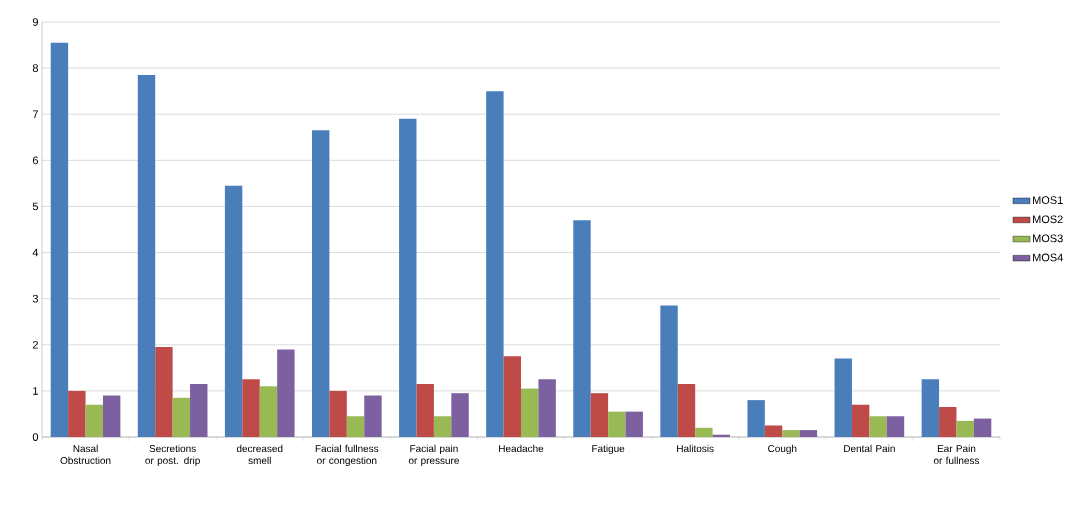 The height and width of the screenshot is (512, 1081). Describe the element at coordinates (1048, 219) in the screenshot. I see `legend-label: MOS2` at that location.